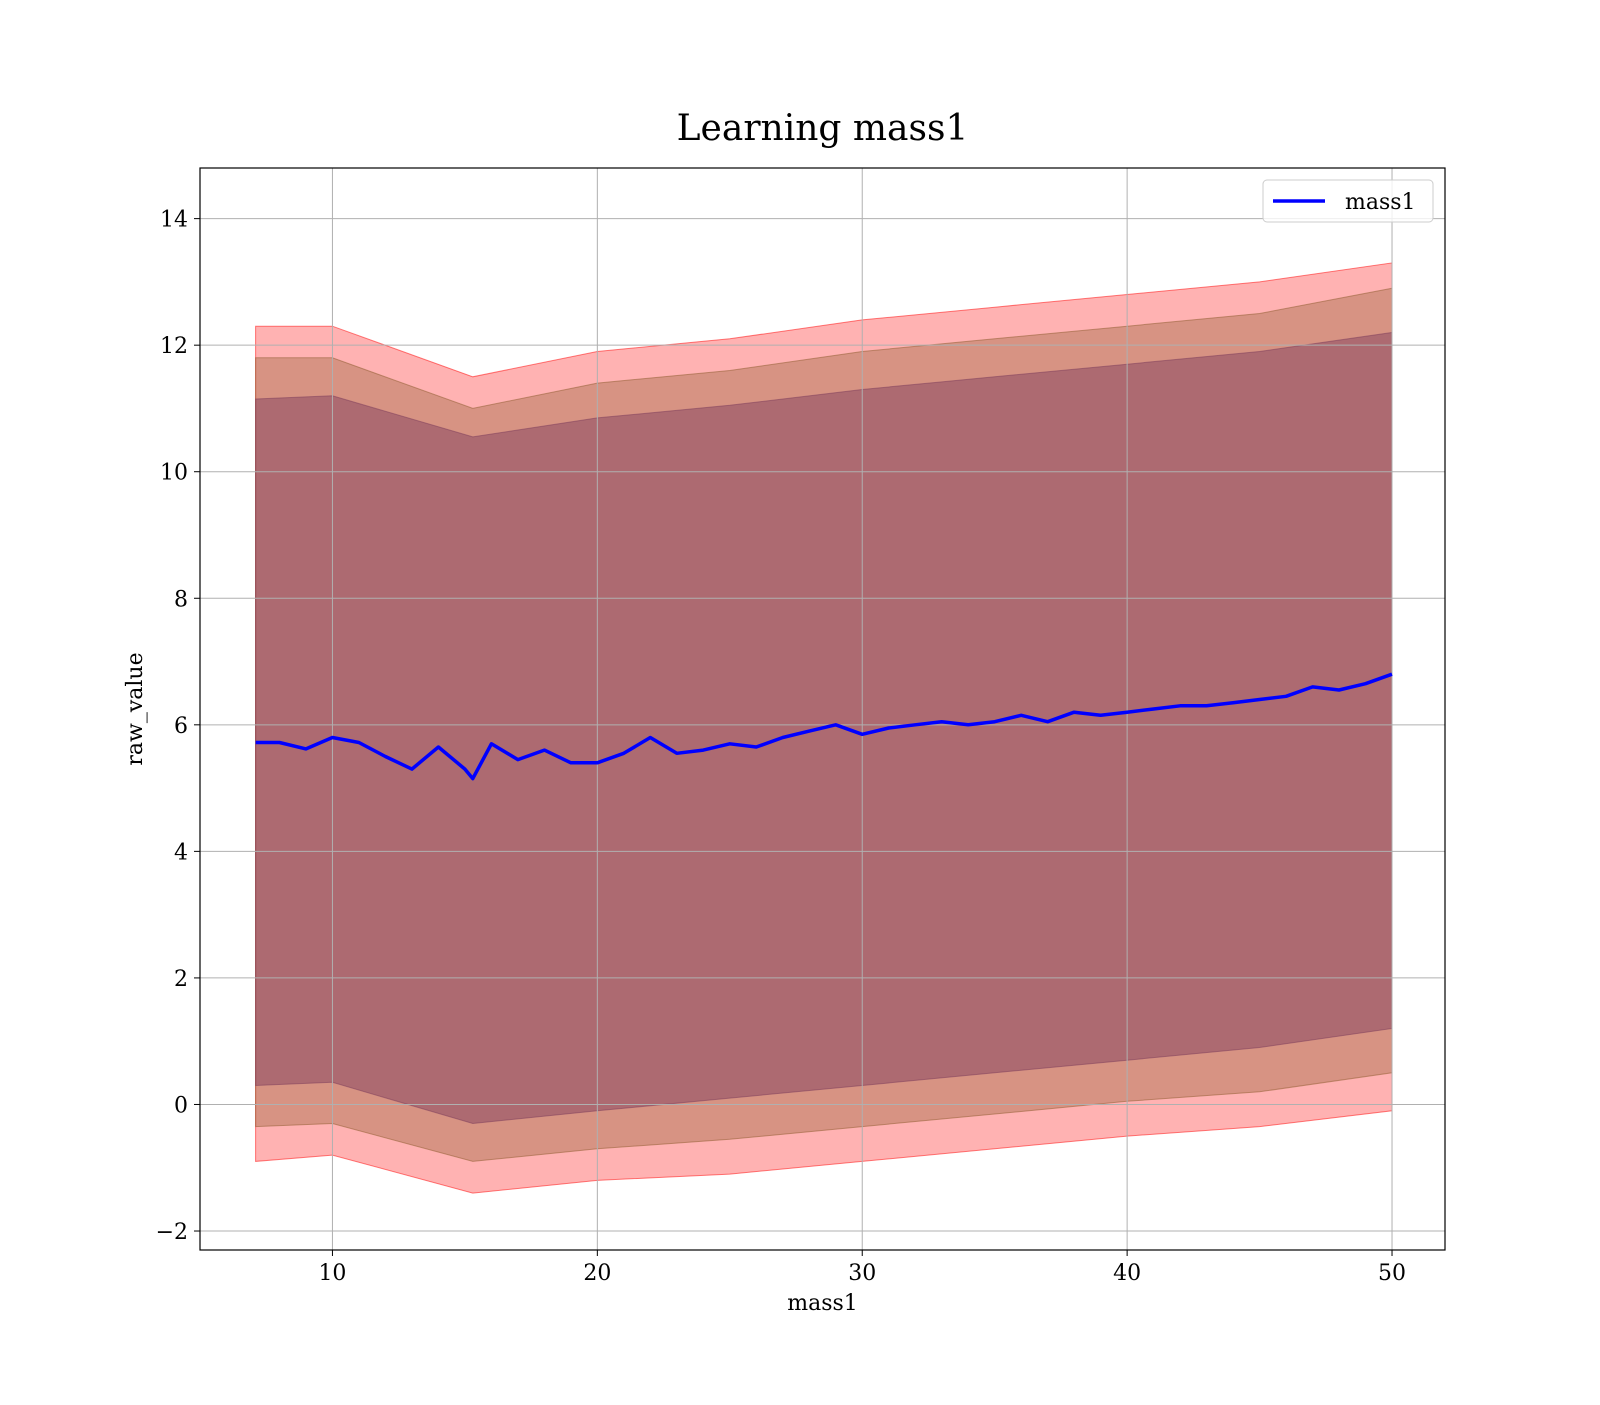  What do you see at coordinates (174, 346) in the screenshot?
I see `y-tick-label: 12` at bounding box center [174, 346].